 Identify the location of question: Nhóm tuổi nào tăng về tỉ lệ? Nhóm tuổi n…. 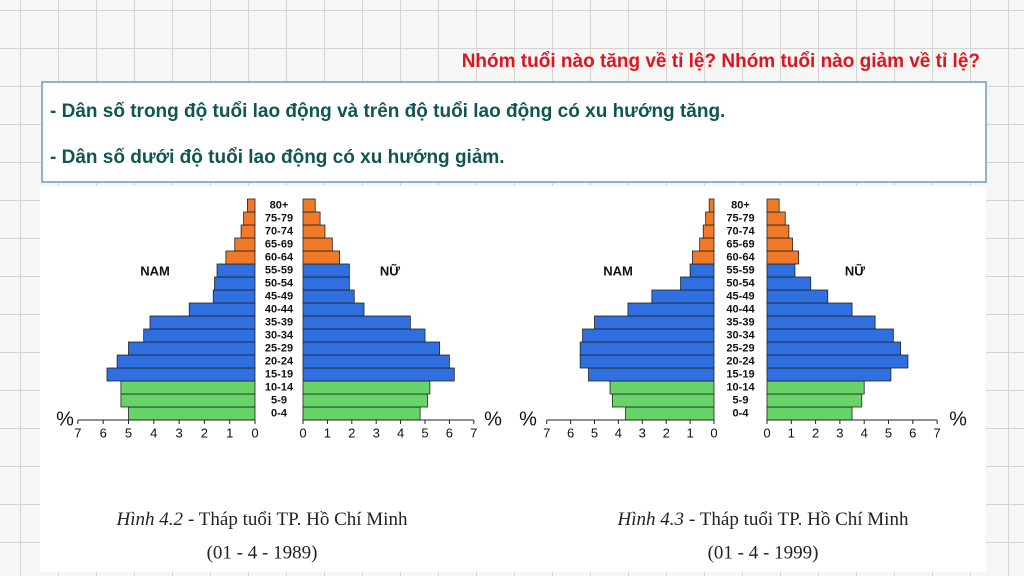
(721, 61).